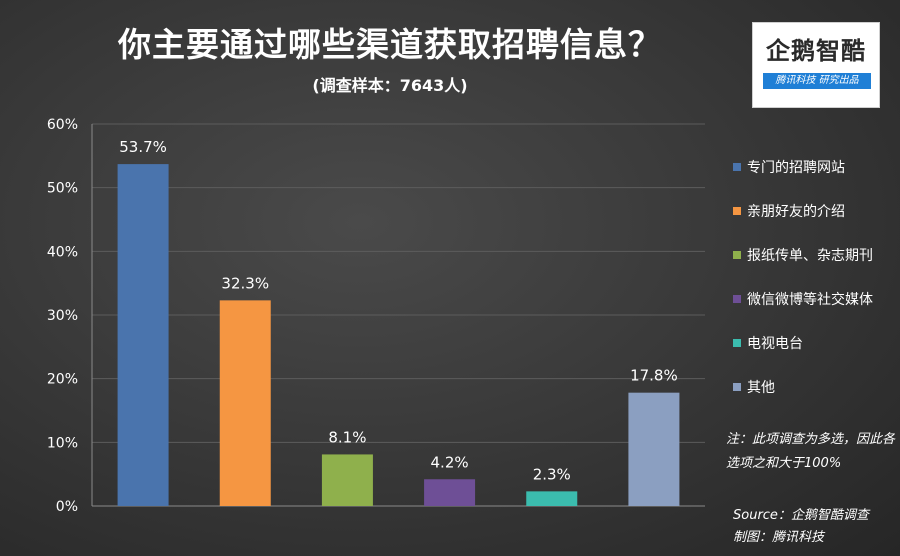 The height and width of the screenshot is (556, 900). I want to click on legend-item: 其他, so click(754, 387).